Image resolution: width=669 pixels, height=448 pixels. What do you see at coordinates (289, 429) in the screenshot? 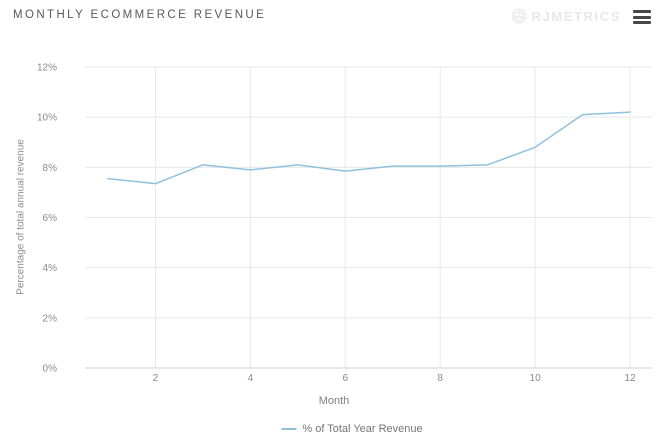
I see `legend-line-sample` at bounding box center [289, 429].